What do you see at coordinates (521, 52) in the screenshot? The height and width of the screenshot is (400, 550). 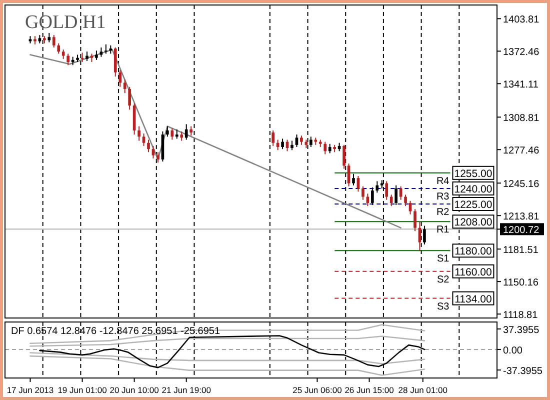 I see `y-tick-label: 1372.46` at bounding box center [521, 52].